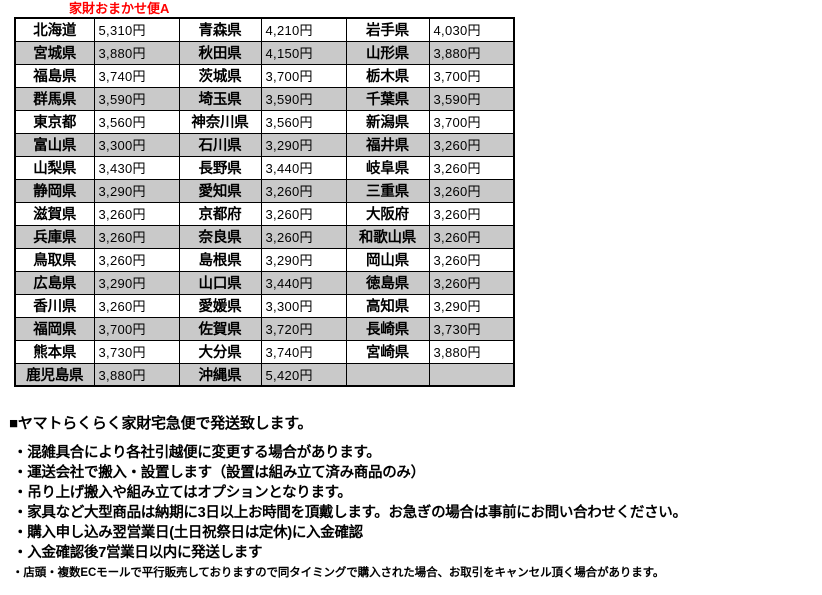 This screenshot has width=822, height=595. I want to click on price-cell: 3,300円, so click(303, 305).